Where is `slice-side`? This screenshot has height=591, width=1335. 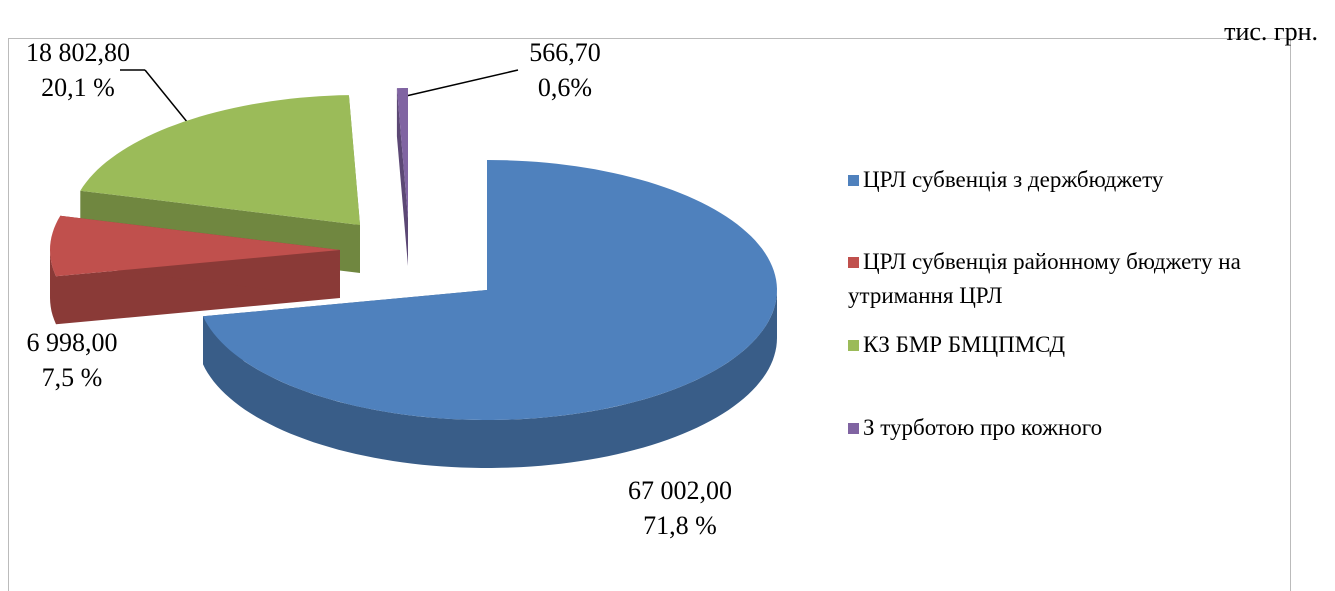
slice-side is located at coordinates (402, 177).